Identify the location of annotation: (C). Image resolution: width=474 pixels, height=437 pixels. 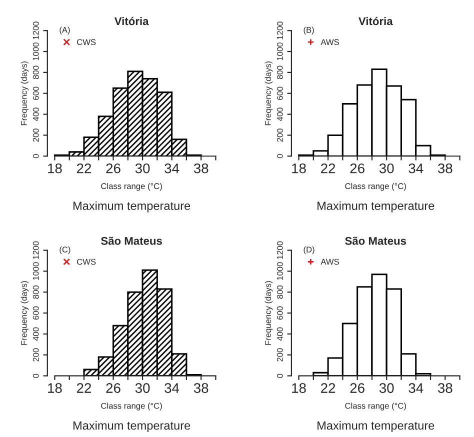
(65, 250).